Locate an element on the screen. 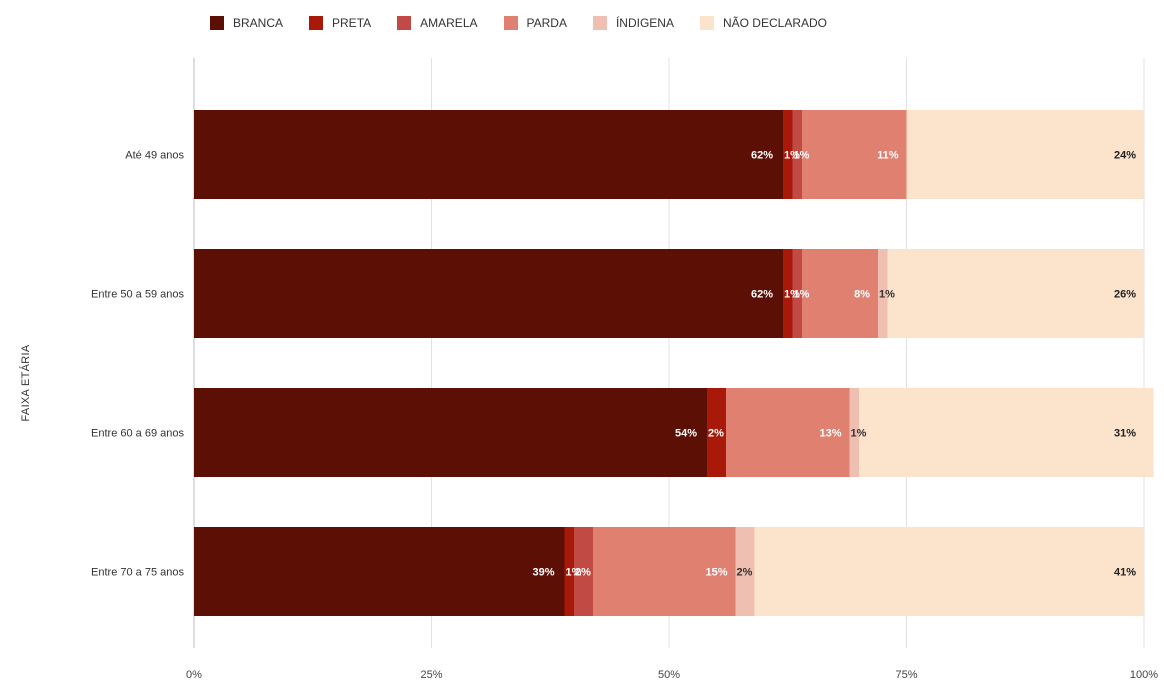  data-label: 15% is located at coordinates (716, 573).